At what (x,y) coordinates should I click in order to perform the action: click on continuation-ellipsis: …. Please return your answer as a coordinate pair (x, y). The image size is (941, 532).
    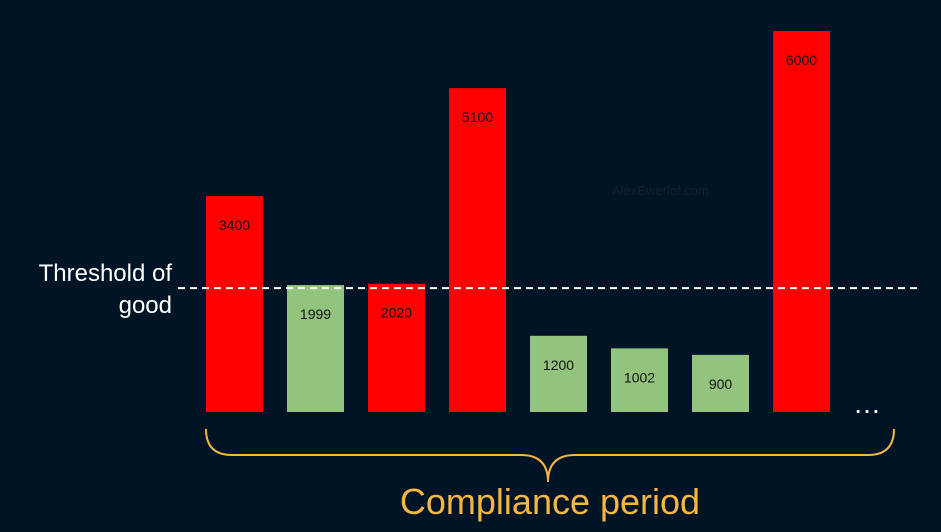
    Looking at the image, I should click on (867, 403).